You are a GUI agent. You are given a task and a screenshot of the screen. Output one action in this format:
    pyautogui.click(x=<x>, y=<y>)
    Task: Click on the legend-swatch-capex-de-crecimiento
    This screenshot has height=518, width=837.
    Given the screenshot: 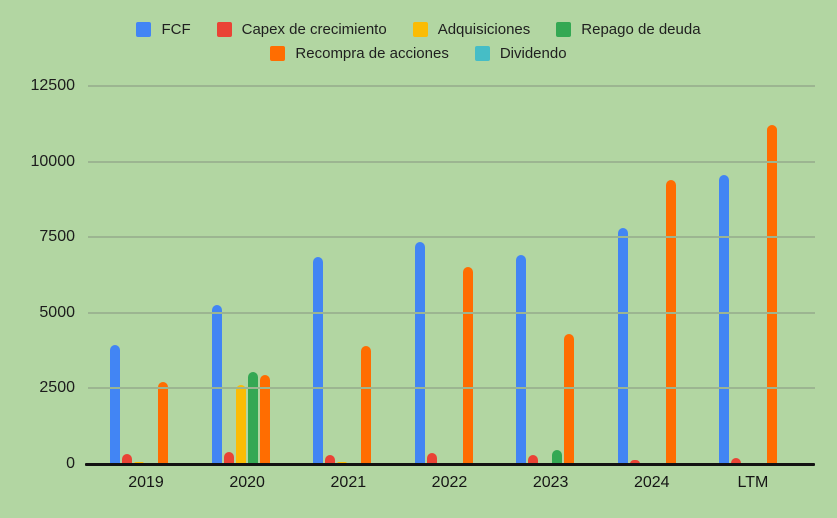 What is the action you would take?
    pyautogui.click(x=224, y=29)
    